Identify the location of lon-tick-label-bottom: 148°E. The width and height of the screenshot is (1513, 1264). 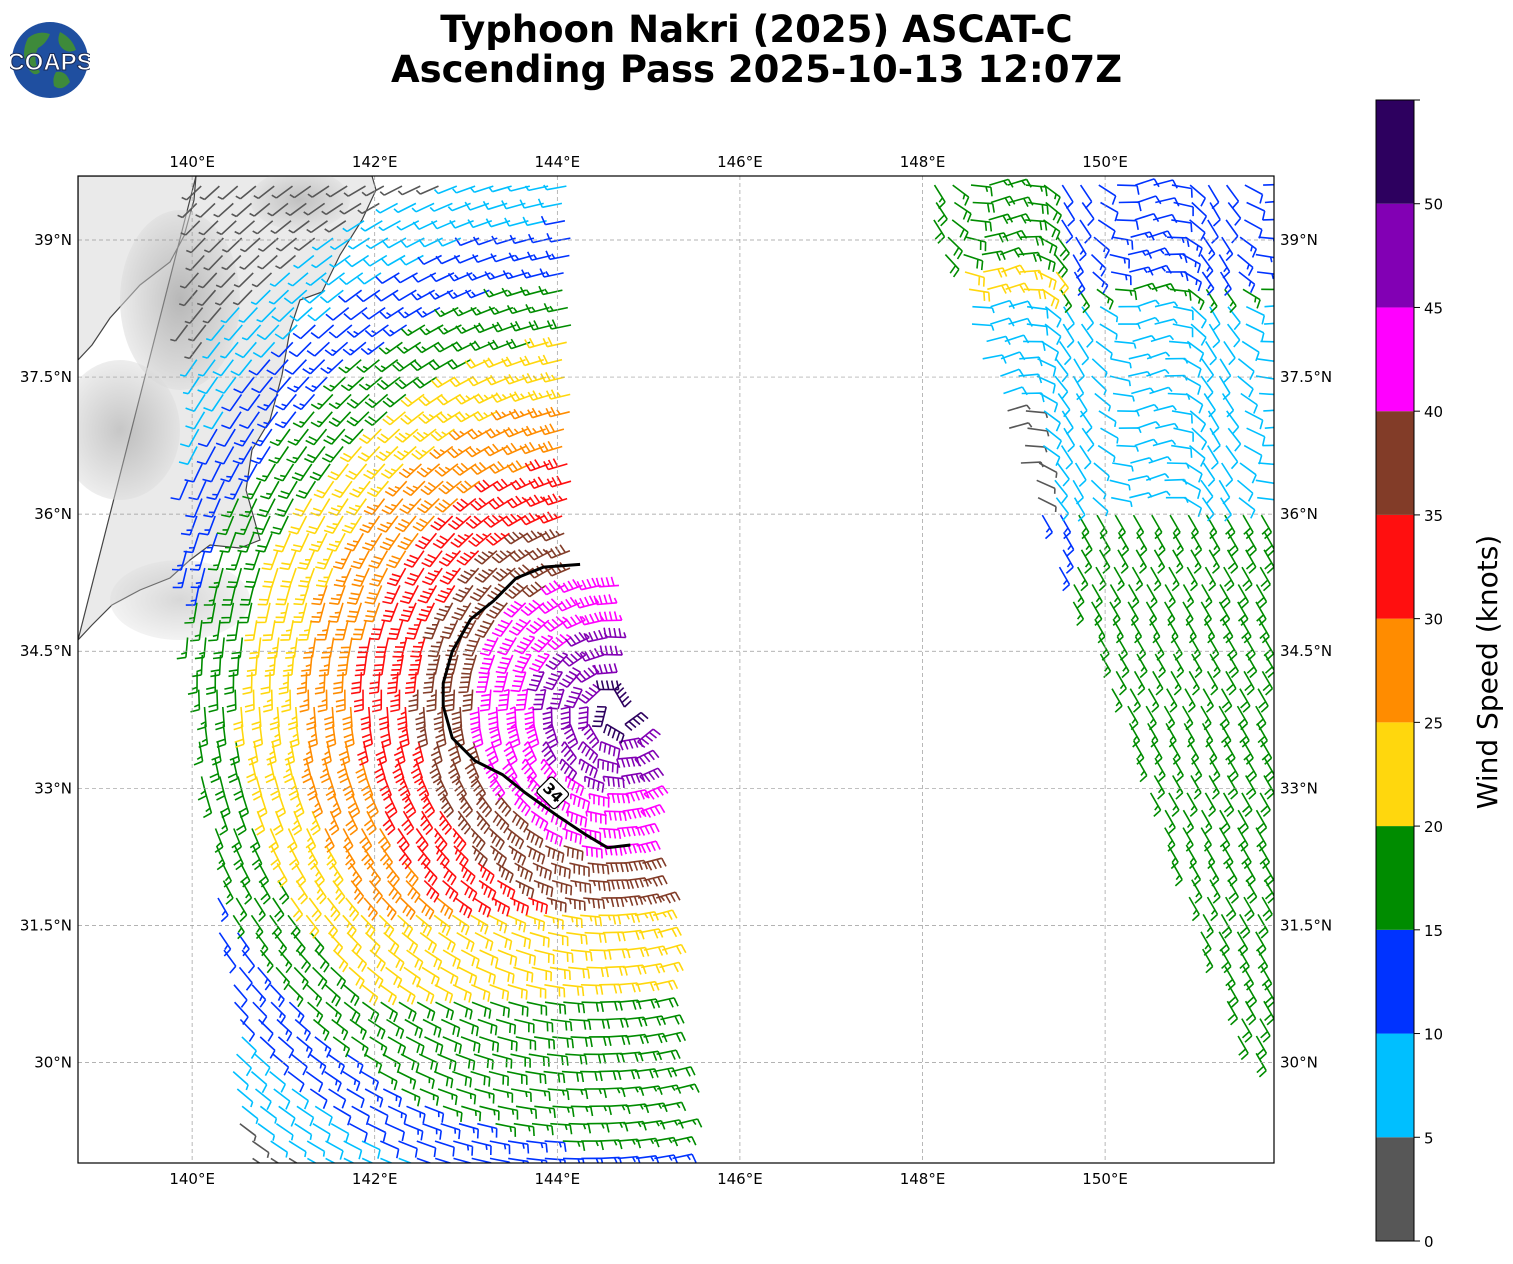
(923, 1179).